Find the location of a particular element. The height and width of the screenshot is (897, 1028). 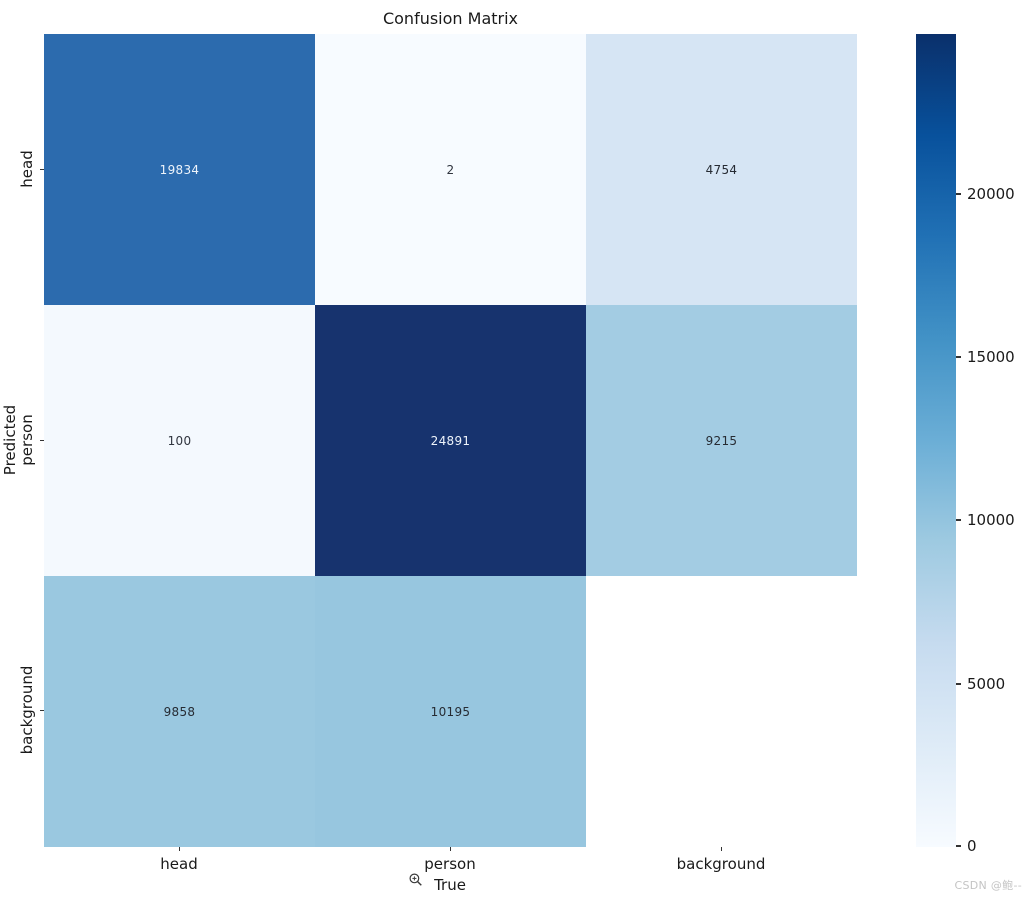

cell-value: 10195 is located at coordinates (450, 711).